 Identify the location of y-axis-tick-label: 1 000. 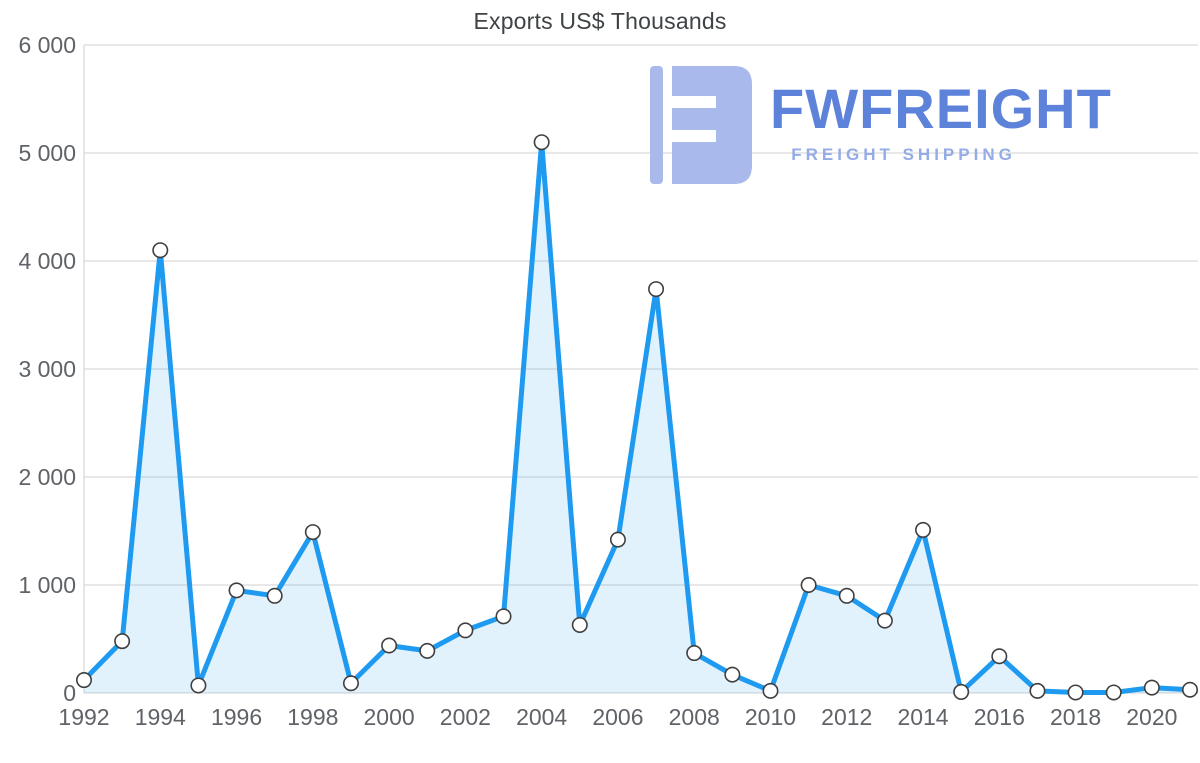
(47, 585).